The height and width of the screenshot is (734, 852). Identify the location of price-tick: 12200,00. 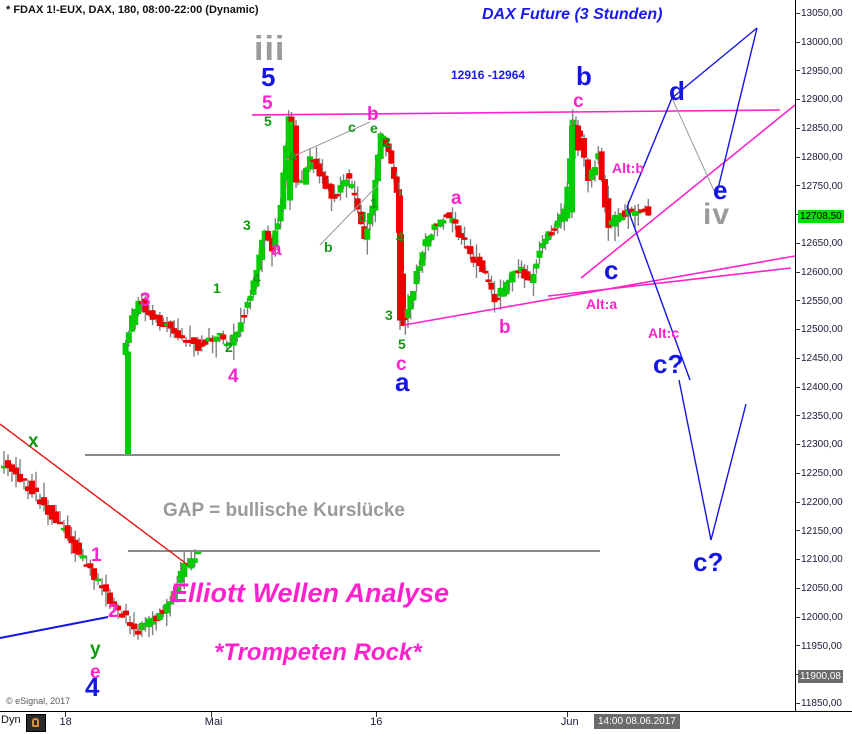
(819, 502).